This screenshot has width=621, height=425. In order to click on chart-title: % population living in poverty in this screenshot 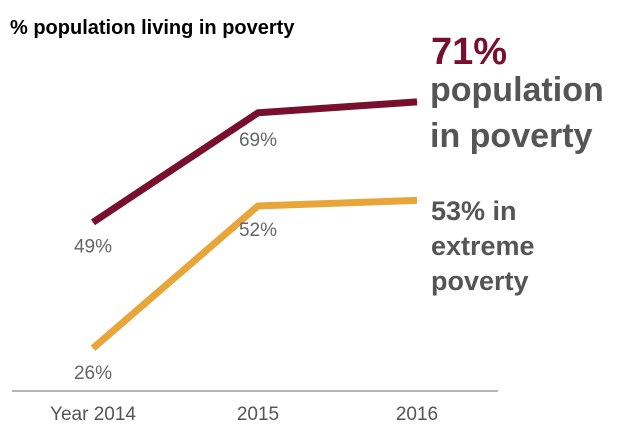, I will do `click(152, 28)`.